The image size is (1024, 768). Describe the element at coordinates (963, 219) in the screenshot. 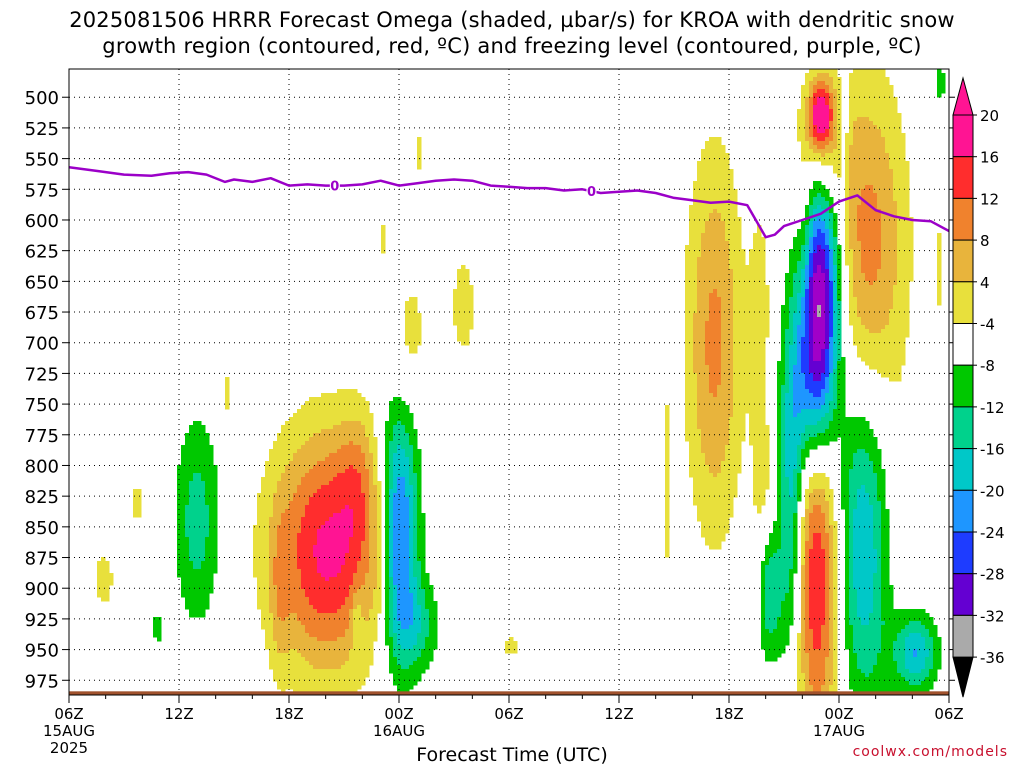

I see `colorbar-bin` at that location.